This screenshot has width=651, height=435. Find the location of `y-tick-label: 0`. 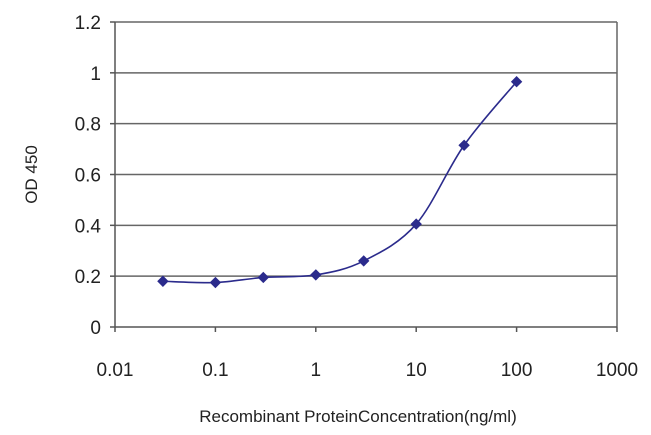

y-tick-label: 0 is located at coordinates (95, 328).